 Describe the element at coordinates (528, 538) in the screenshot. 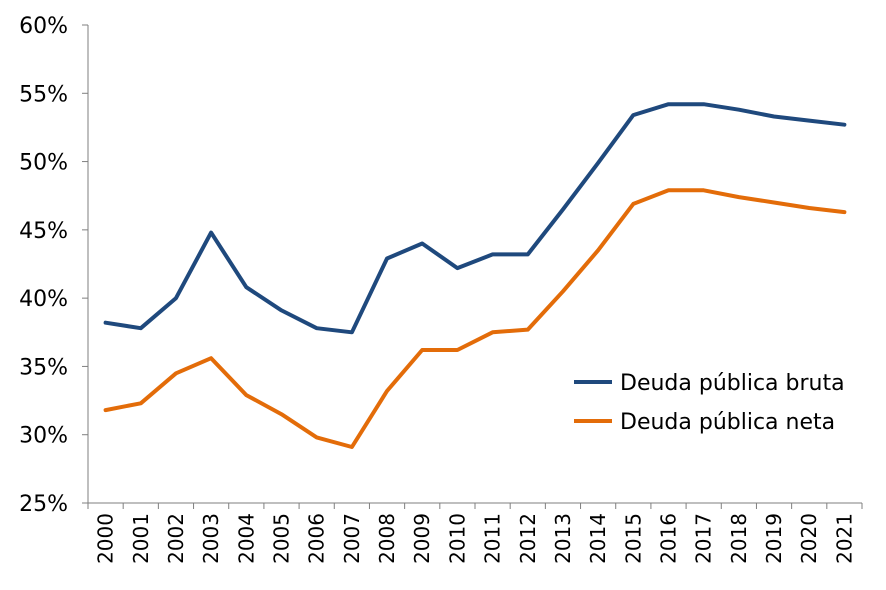

I see `x-tick-label: 2012` at that location.